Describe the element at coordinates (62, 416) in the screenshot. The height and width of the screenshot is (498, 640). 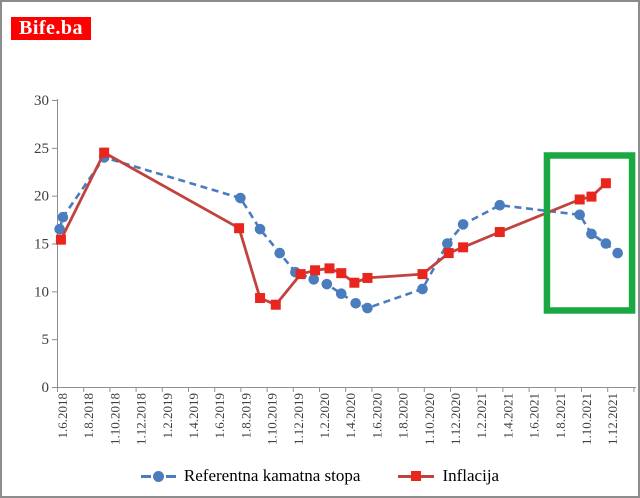
I see `x-tick-label: 1.6.2018` at that location.